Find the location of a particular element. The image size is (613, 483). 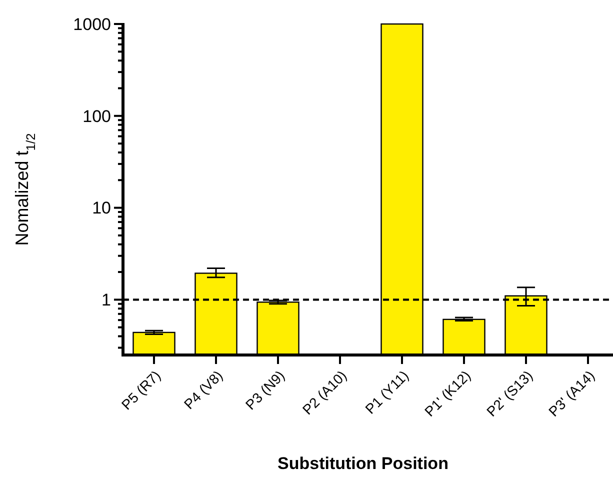

y-tick-label: 1 is located at coordinates (106, 300).